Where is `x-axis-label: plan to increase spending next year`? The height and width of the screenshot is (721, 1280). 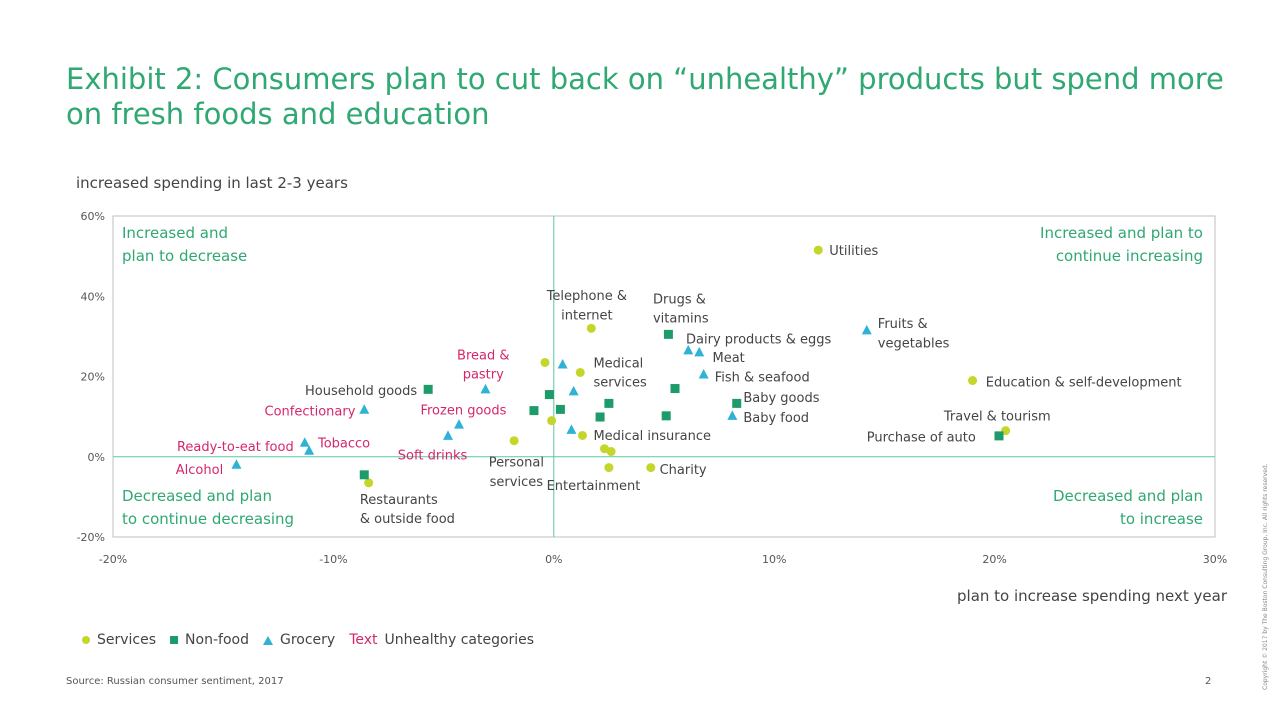 x-axis-label: plan to increase spending next year is located at coordinates (1092, 596).